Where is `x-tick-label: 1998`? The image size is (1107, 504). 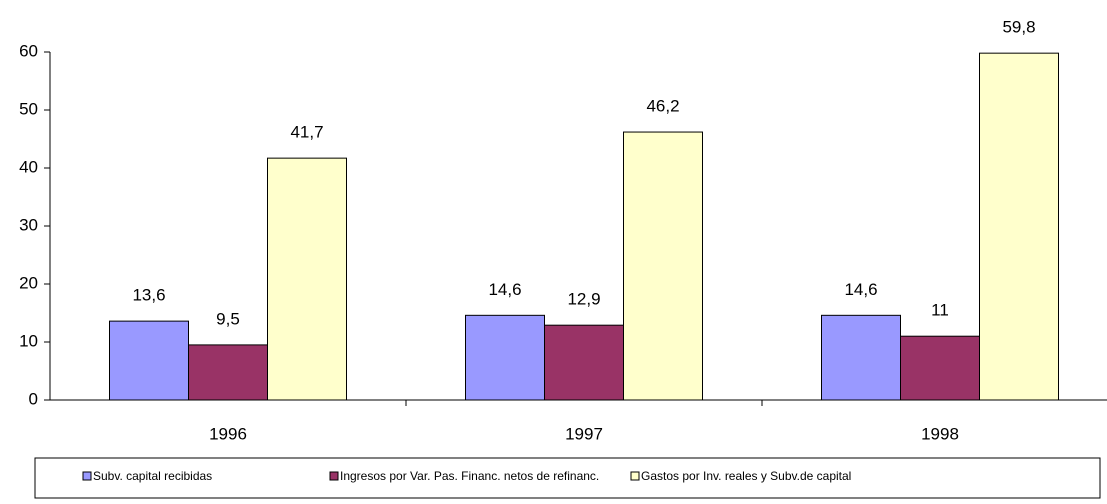
x-tick-label: 1998 is located at coordinates (940, 433).